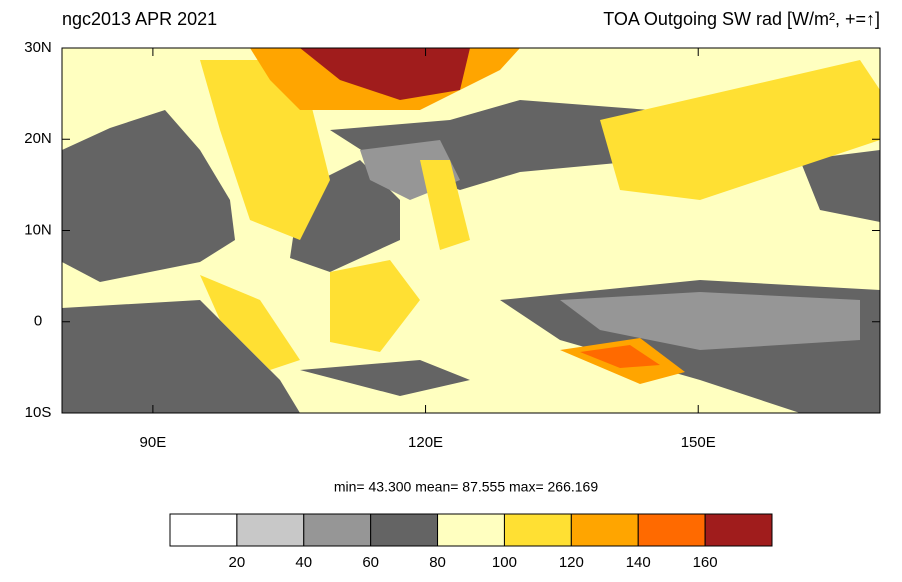  I want to click on colorbar-label: 40, so click(303, 562).